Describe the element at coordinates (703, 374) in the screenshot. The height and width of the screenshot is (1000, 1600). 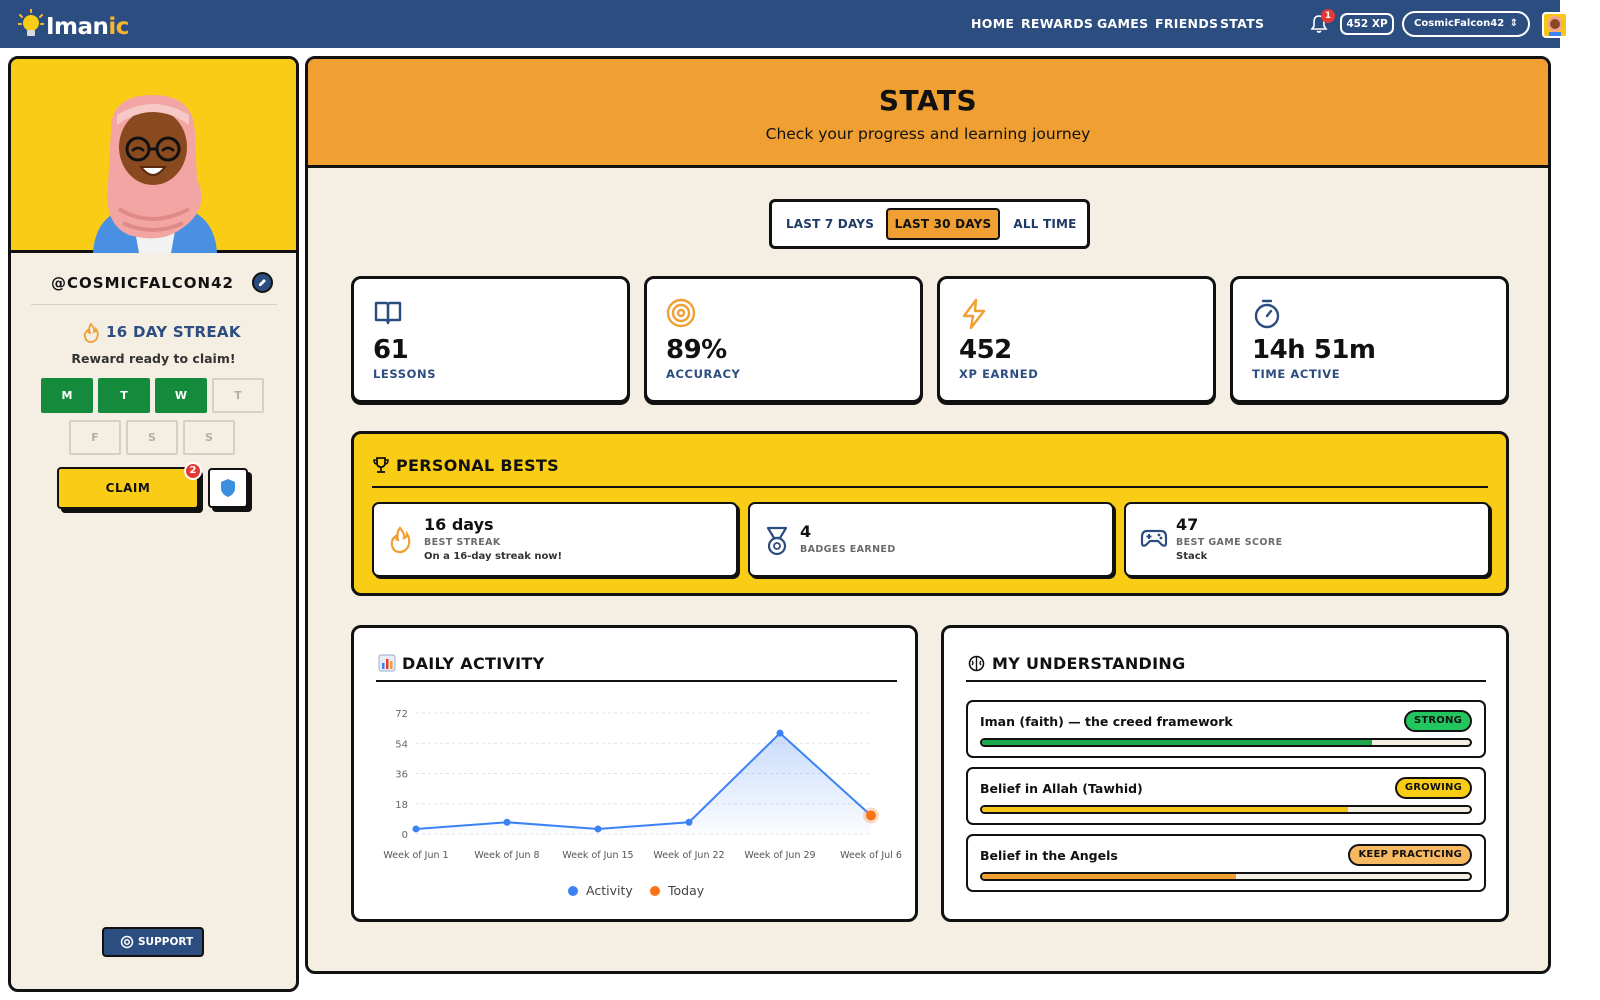
I see `stat-label: ACCURACY` at that location.